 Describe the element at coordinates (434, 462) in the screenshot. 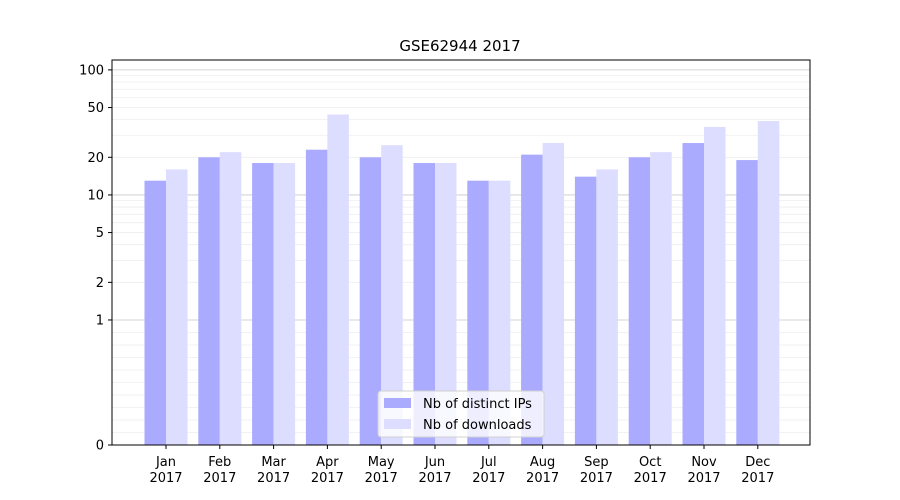

I see `x-tick-month: Jun` at that location.